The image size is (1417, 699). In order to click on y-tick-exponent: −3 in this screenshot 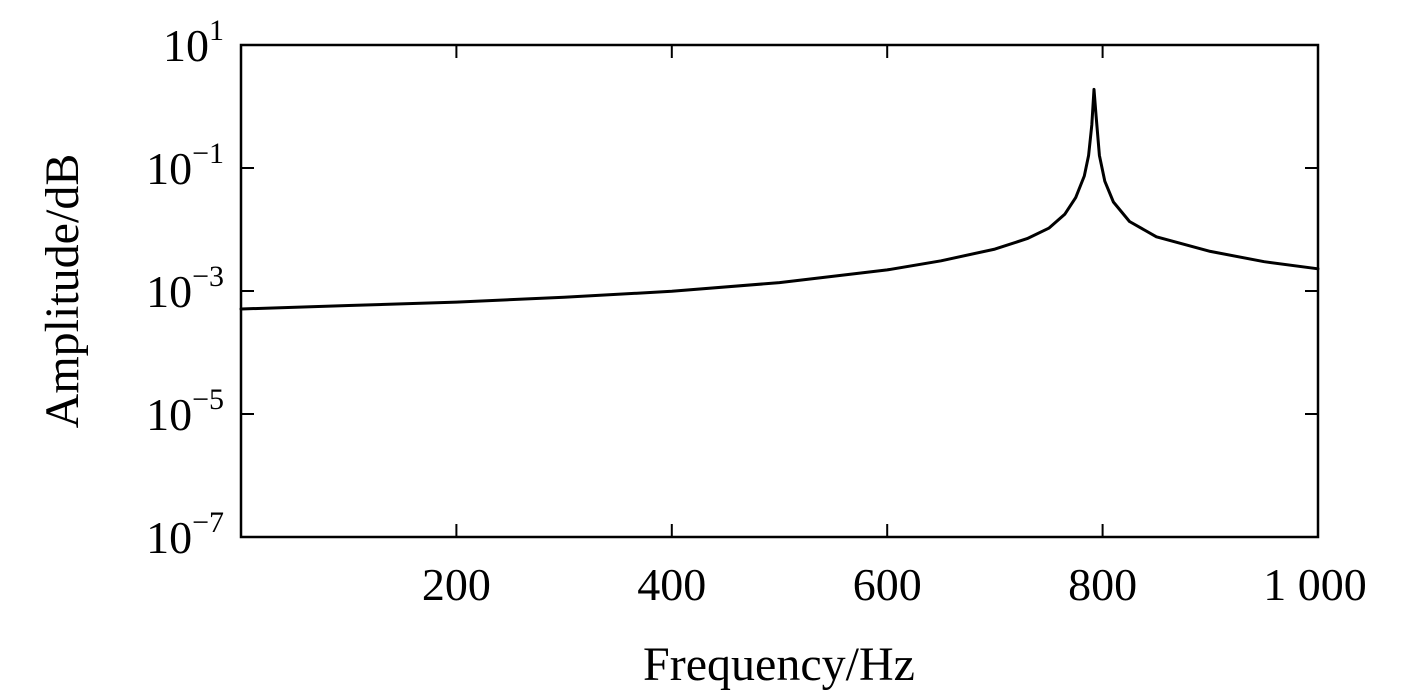, I will do `click(208, 276)`.